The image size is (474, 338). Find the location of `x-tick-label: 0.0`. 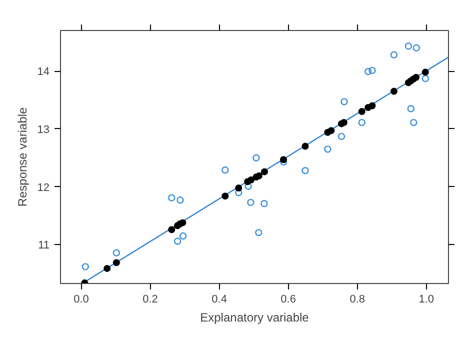

x-tick-label: 0.0 is located at coordinates (81, 300).